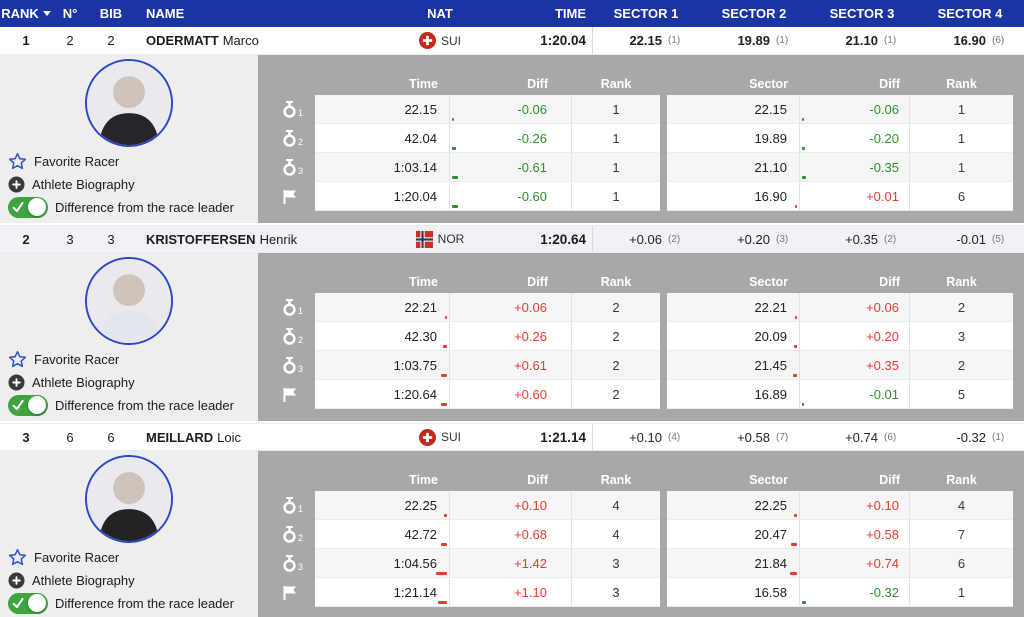 The height and width of the screenshot is (617, 1024). Describe the element at coordinates (512, 239) in the screenshot. I see `racer-summary-row: 2 3 3 KRISTOFFERSEN Henrik` at that location.